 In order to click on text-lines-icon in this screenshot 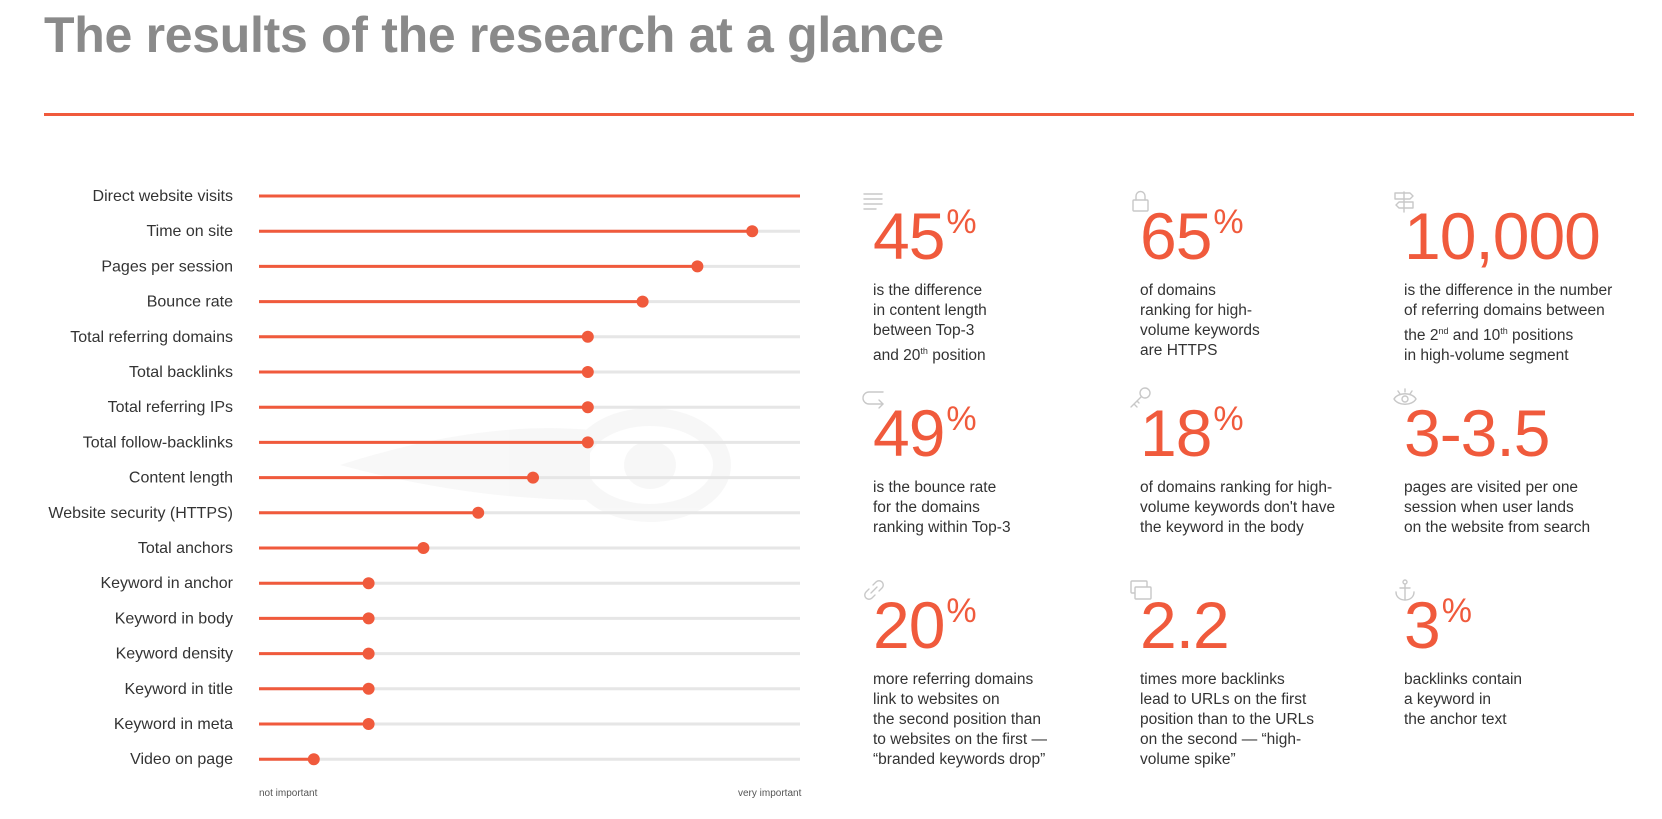, I will do `click(874, 201)`.